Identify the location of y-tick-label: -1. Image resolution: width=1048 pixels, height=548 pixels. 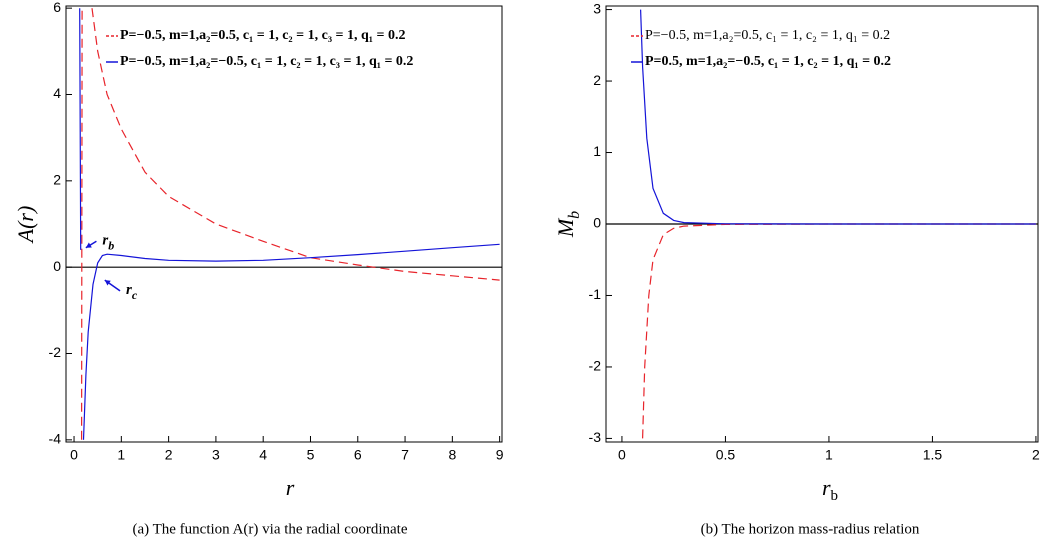
(595, 294).